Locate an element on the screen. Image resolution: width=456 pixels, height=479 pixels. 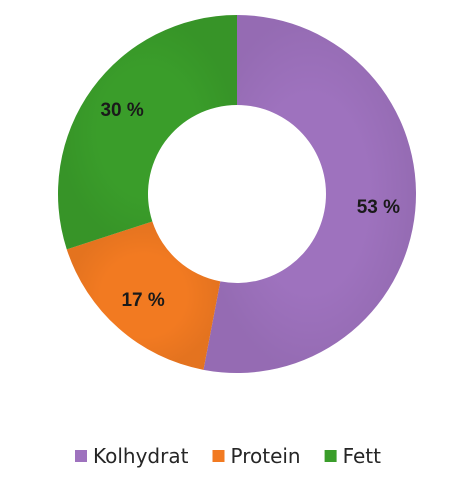
legend-swatch-kolhydrat is located at coordinates (81, 456).